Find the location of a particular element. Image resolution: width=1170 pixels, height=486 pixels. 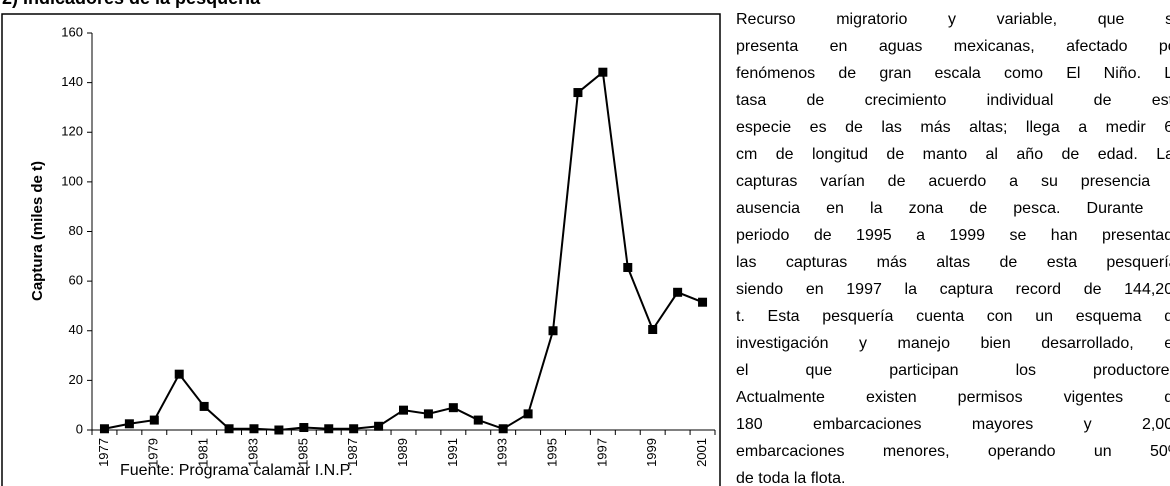

x-tick-label: 1991 is located at coordinates (452, 452).